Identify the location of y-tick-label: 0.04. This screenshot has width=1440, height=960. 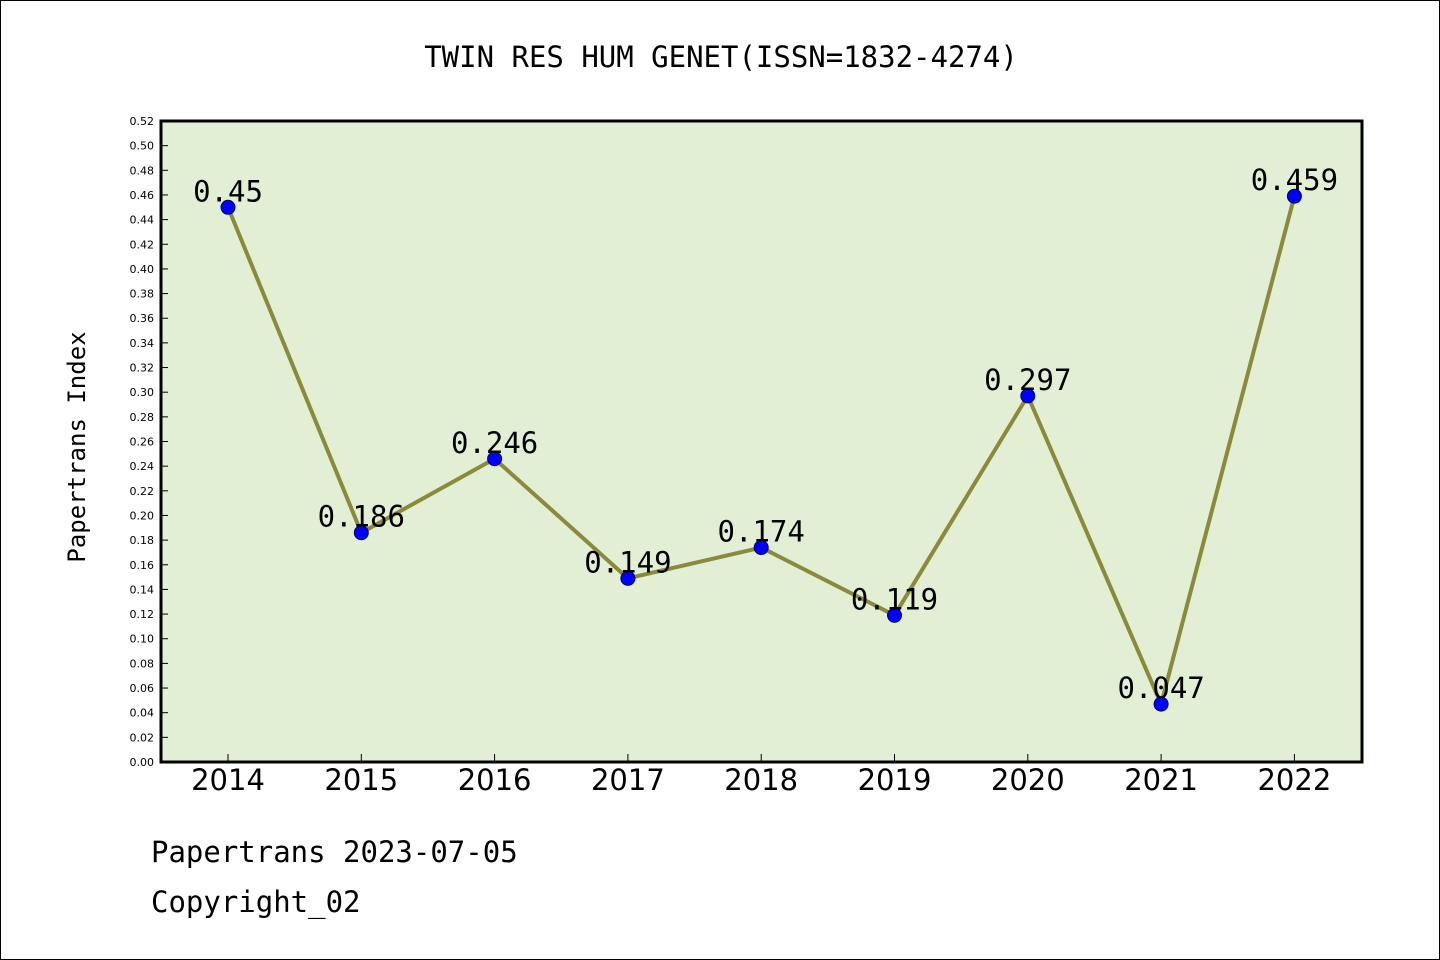
(142, 713).